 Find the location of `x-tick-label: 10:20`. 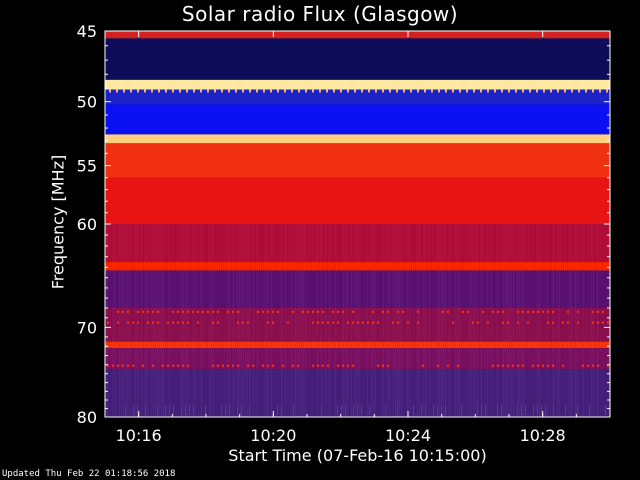

x-tick-label: 10:20 is located at coordinates (273, 435).